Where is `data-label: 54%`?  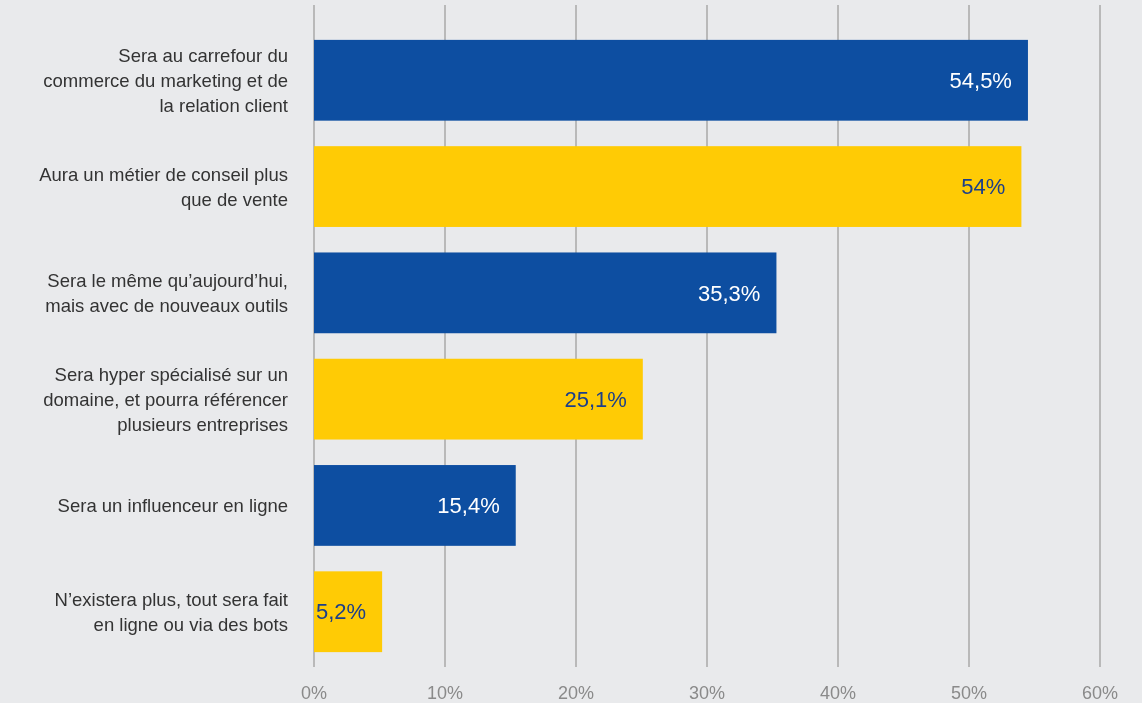
data-label: 54% is located at coordinates (983, 187).